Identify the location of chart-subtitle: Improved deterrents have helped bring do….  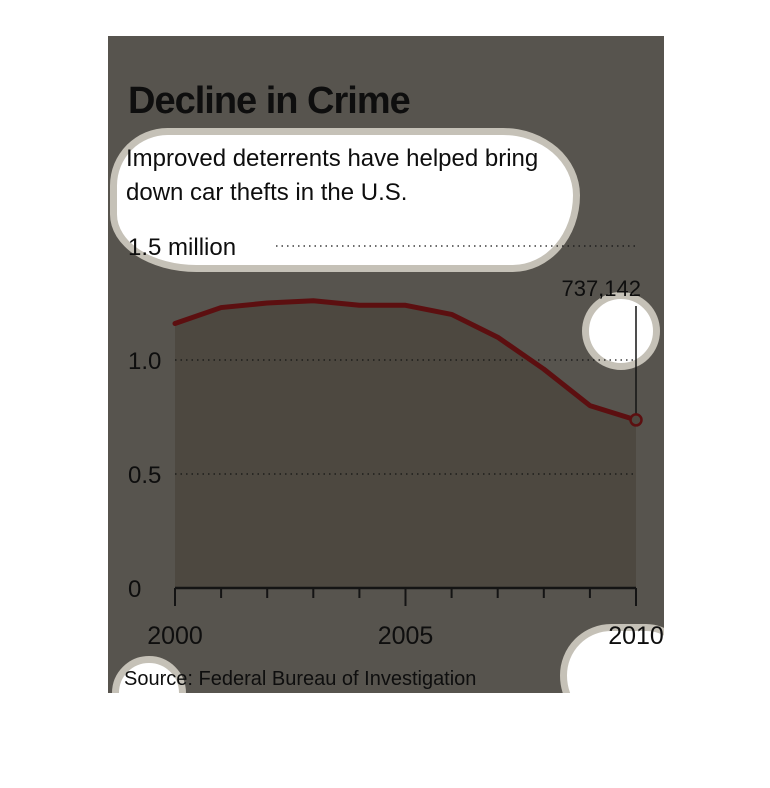
(332, 175).